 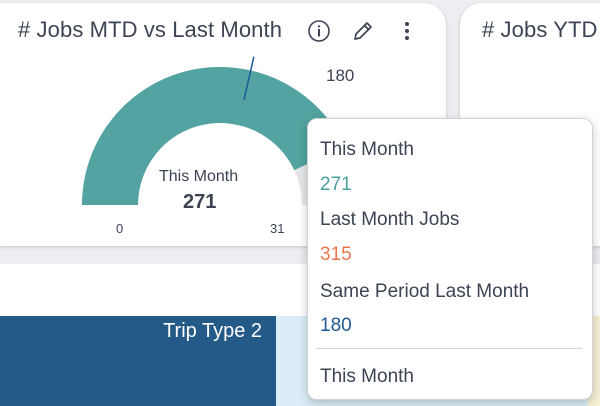 What do you see at coordinates (367, 149) in the screenshot?
I see `tooltip-label-this-month: This Month` at bounding box center [367, 149].